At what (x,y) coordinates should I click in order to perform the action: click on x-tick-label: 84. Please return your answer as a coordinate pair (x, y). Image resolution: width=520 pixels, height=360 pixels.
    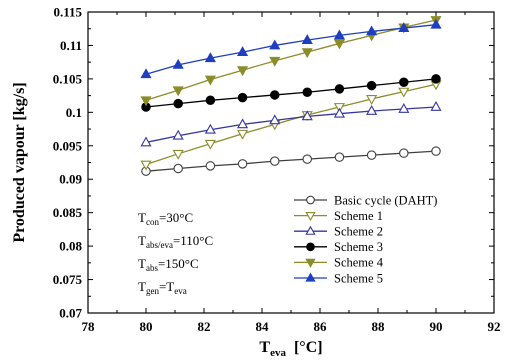
    Looking at the image, I should click on (263, 326).